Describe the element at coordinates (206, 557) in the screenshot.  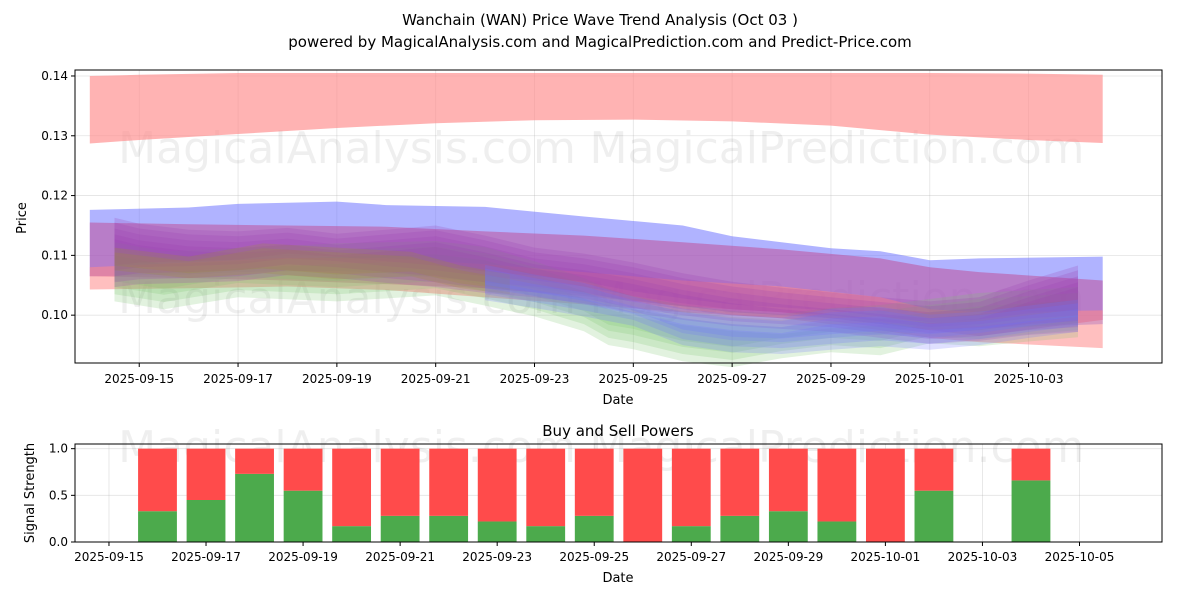
I see `signal-x-tick-label: 2025-09-17` at that location.